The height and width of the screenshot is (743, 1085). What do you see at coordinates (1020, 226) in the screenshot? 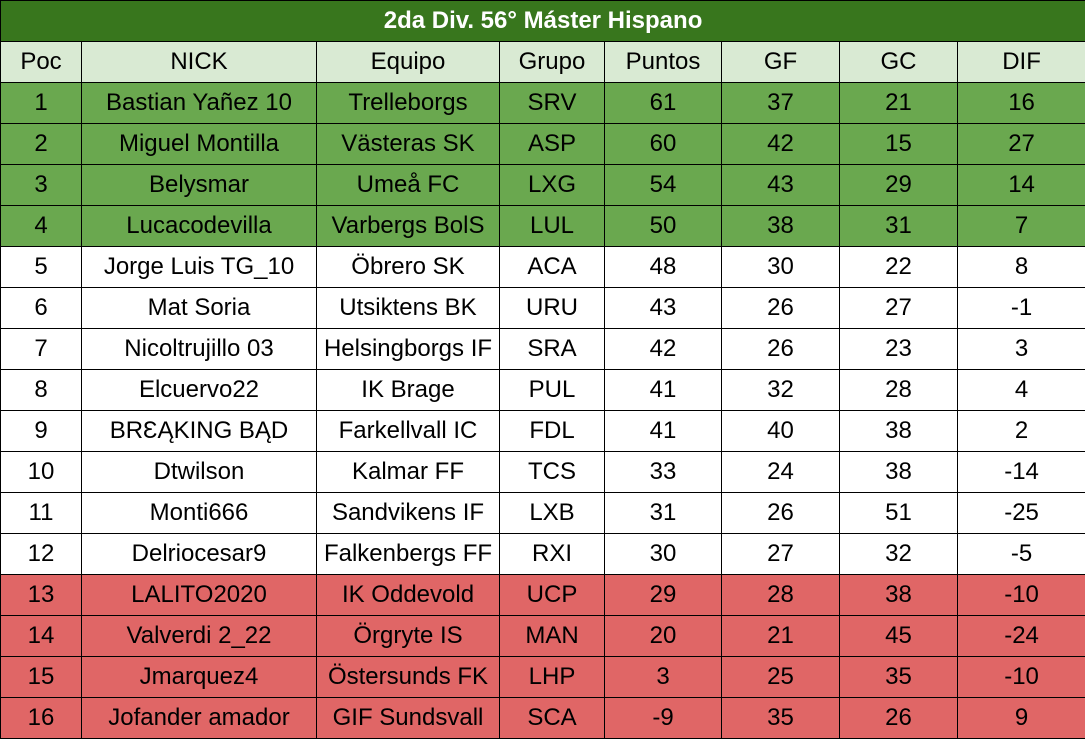
I see `dif-cell: 7` at bounding box center [1020, 226].